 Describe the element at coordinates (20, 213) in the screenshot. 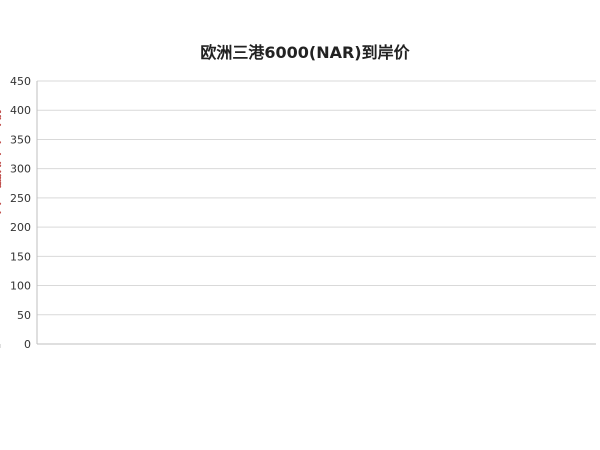

I see `y-axis-ticks: 0 50 100 150 200 250 300 350 400 450` at that location.